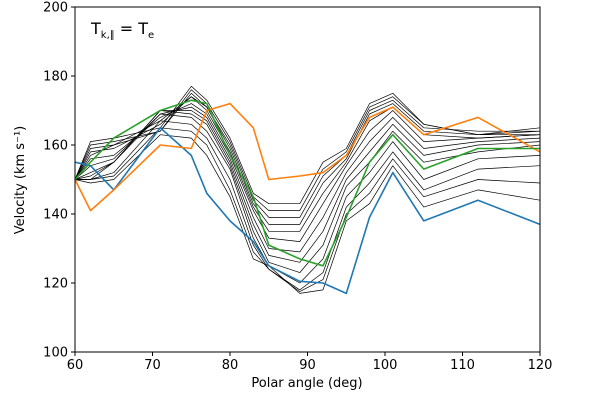  I want to click on x-tick-label: 70, so click(152, 365).